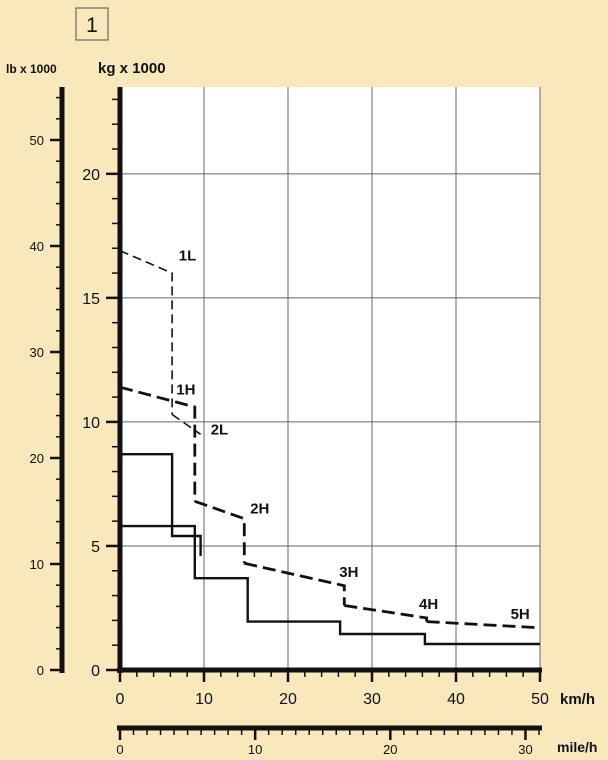 The image size is (608, 760). Describe the element at coordinates (348, 572) in the screenshot. I see `series-label-3h: 3H` at that location.